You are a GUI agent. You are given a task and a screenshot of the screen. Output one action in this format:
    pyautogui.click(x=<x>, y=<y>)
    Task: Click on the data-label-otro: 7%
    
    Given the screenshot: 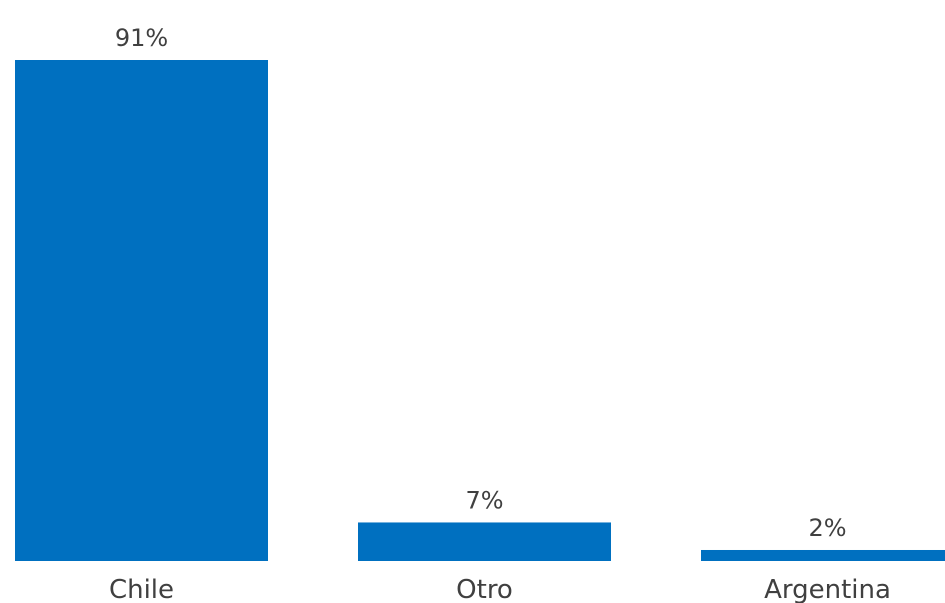 What is the action you would take?
    pyautogui.click(x=484, y=500)
    